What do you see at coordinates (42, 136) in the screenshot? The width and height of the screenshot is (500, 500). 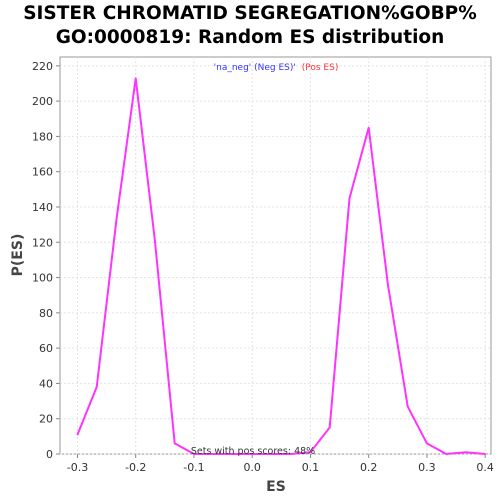 I see `y-tick-label: 180` at bounding box center [42, 136].